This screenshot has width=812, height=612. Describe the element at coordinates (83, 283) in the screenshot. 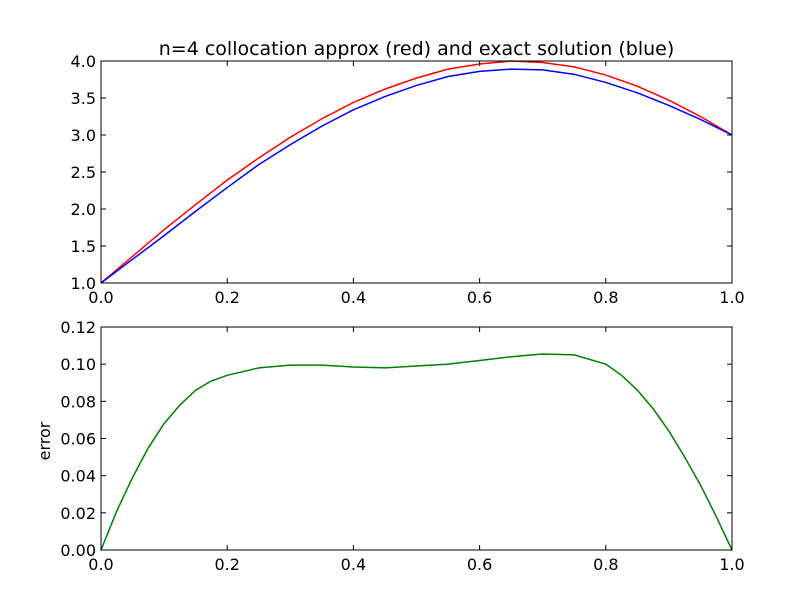

I see `top-y-tick-label: 1.0` at that location.